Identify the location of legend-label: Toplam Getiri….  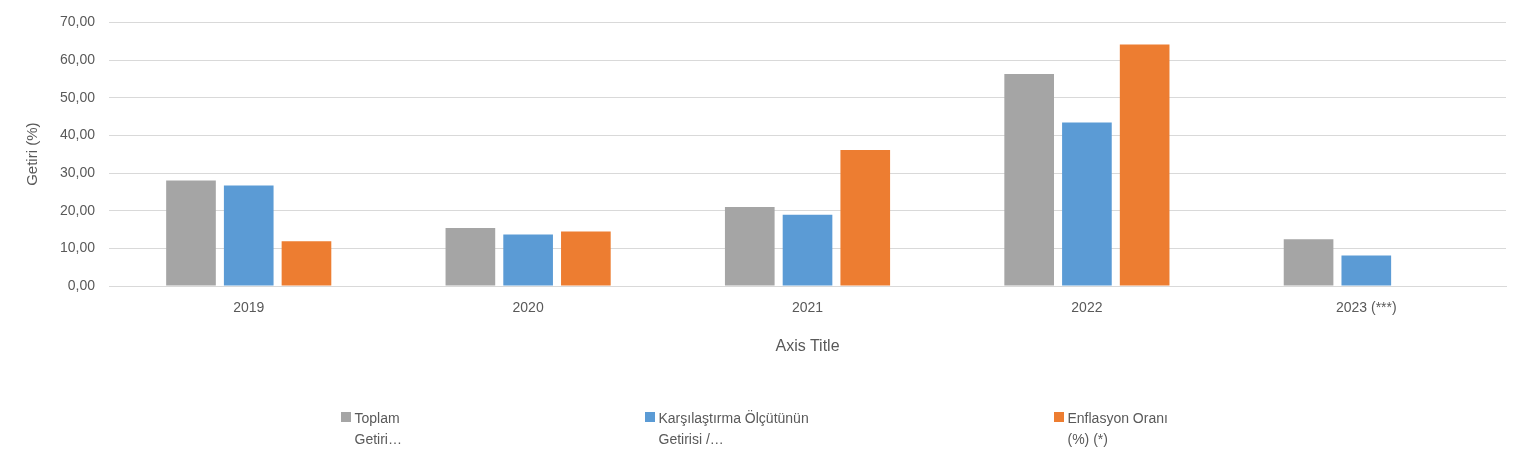
(378, 429).